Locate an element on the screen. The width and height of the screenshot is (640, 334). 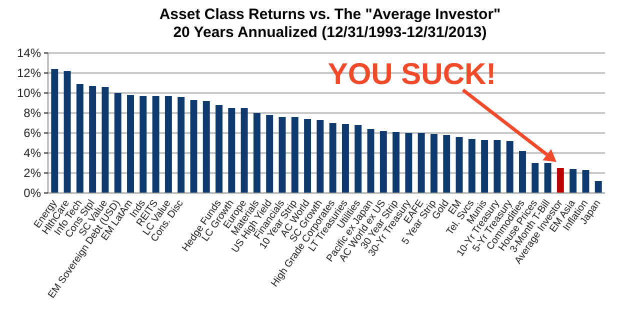
annotation: YOU SUCK! is located at coordinates (412, 74).